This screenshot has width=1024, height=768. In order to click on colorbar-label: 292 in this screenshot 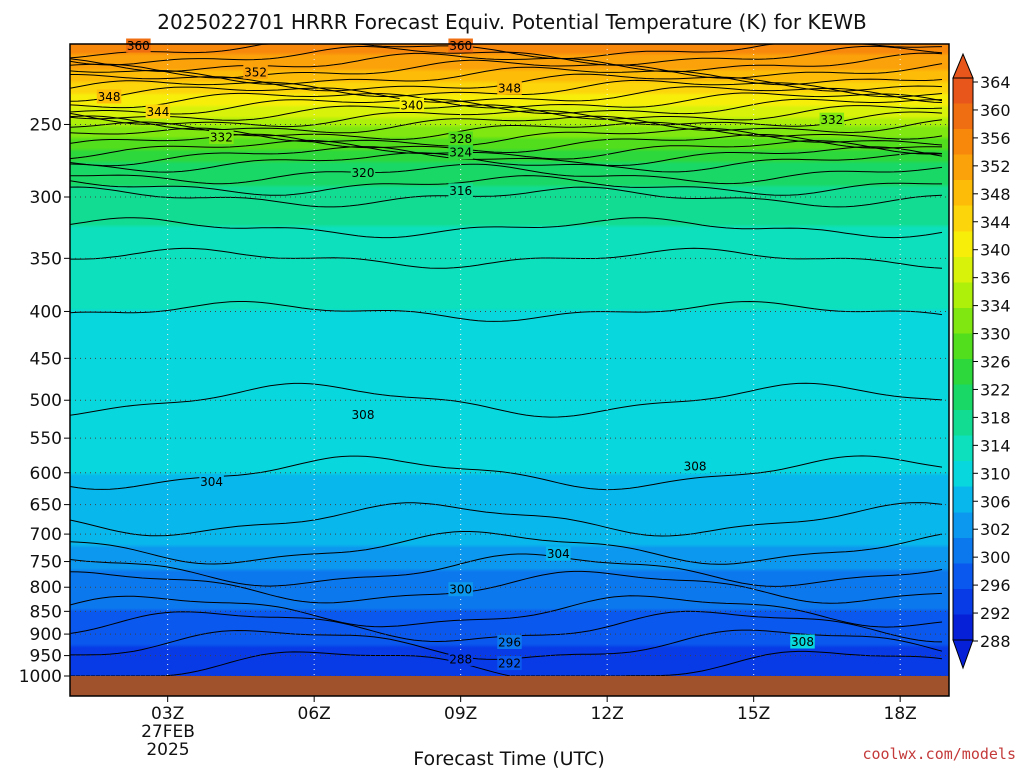, I will do `click(995, 613)`.